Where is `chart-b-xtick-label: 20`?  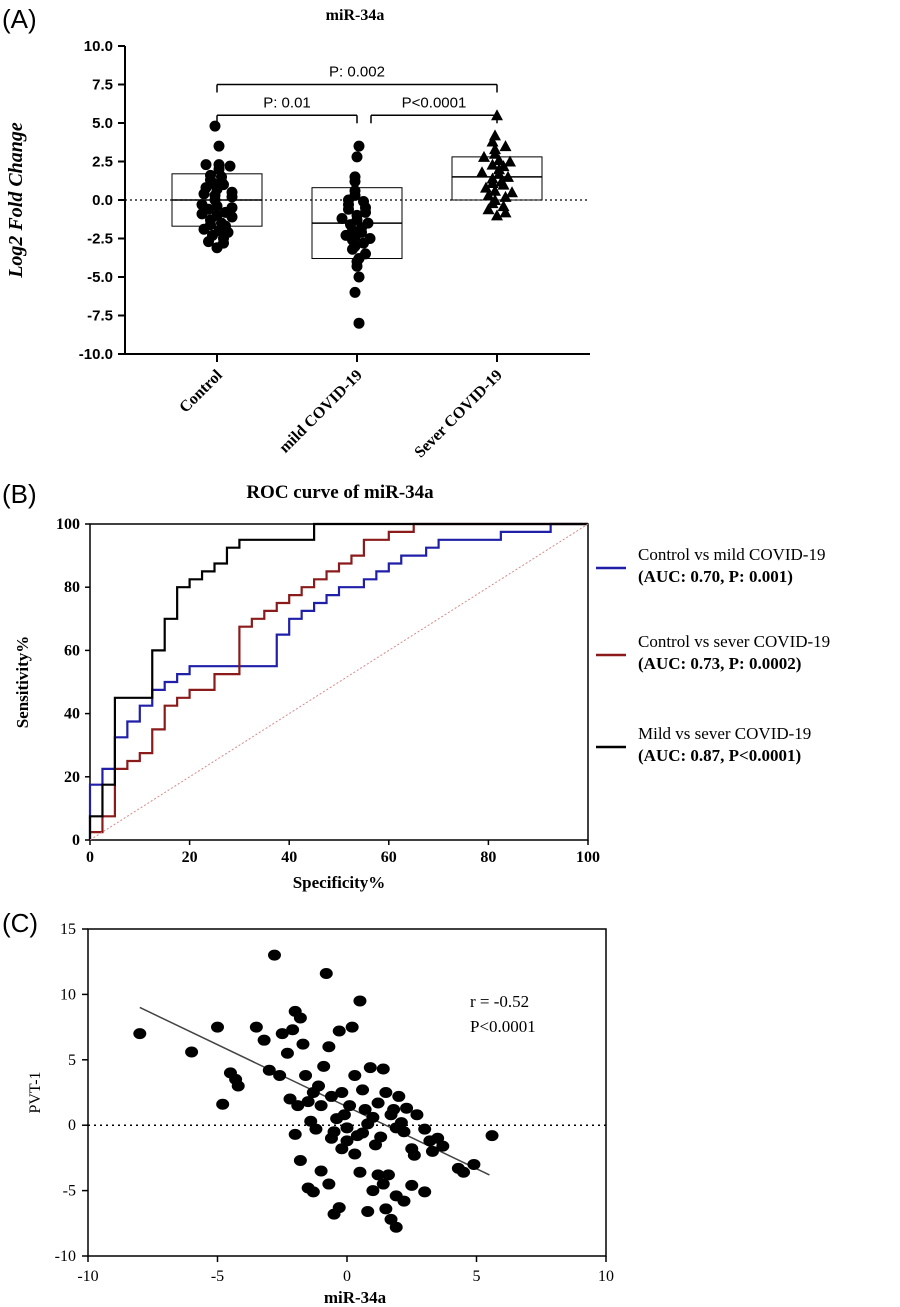 chart-b-xtick-label: 20 is located at coordinates (190, 857).